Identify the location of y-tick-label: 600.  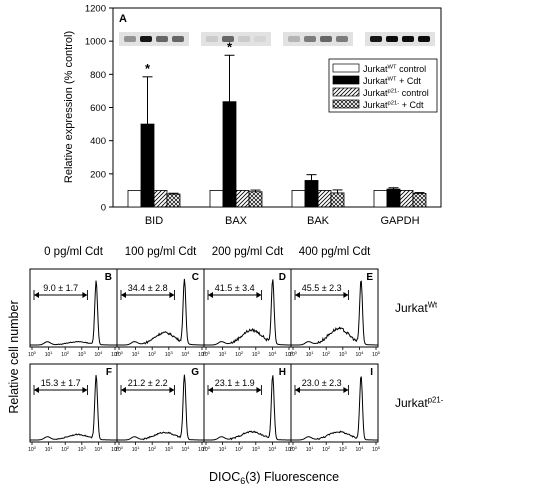
(98, 108).